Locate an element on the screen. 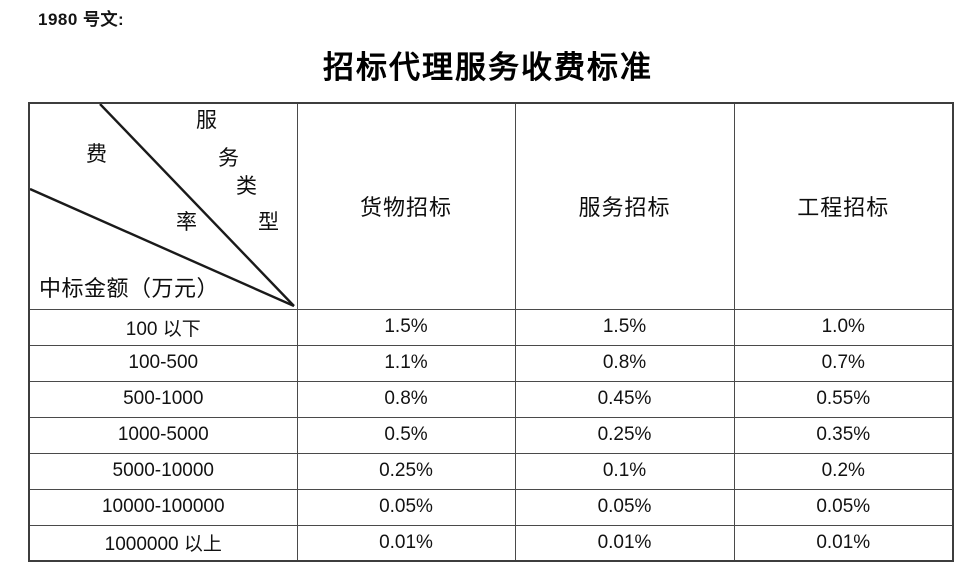 The width and height of the screenshot is (976, 581). column-header-engineering: 工程招标 is located at coordinates (843, 206).